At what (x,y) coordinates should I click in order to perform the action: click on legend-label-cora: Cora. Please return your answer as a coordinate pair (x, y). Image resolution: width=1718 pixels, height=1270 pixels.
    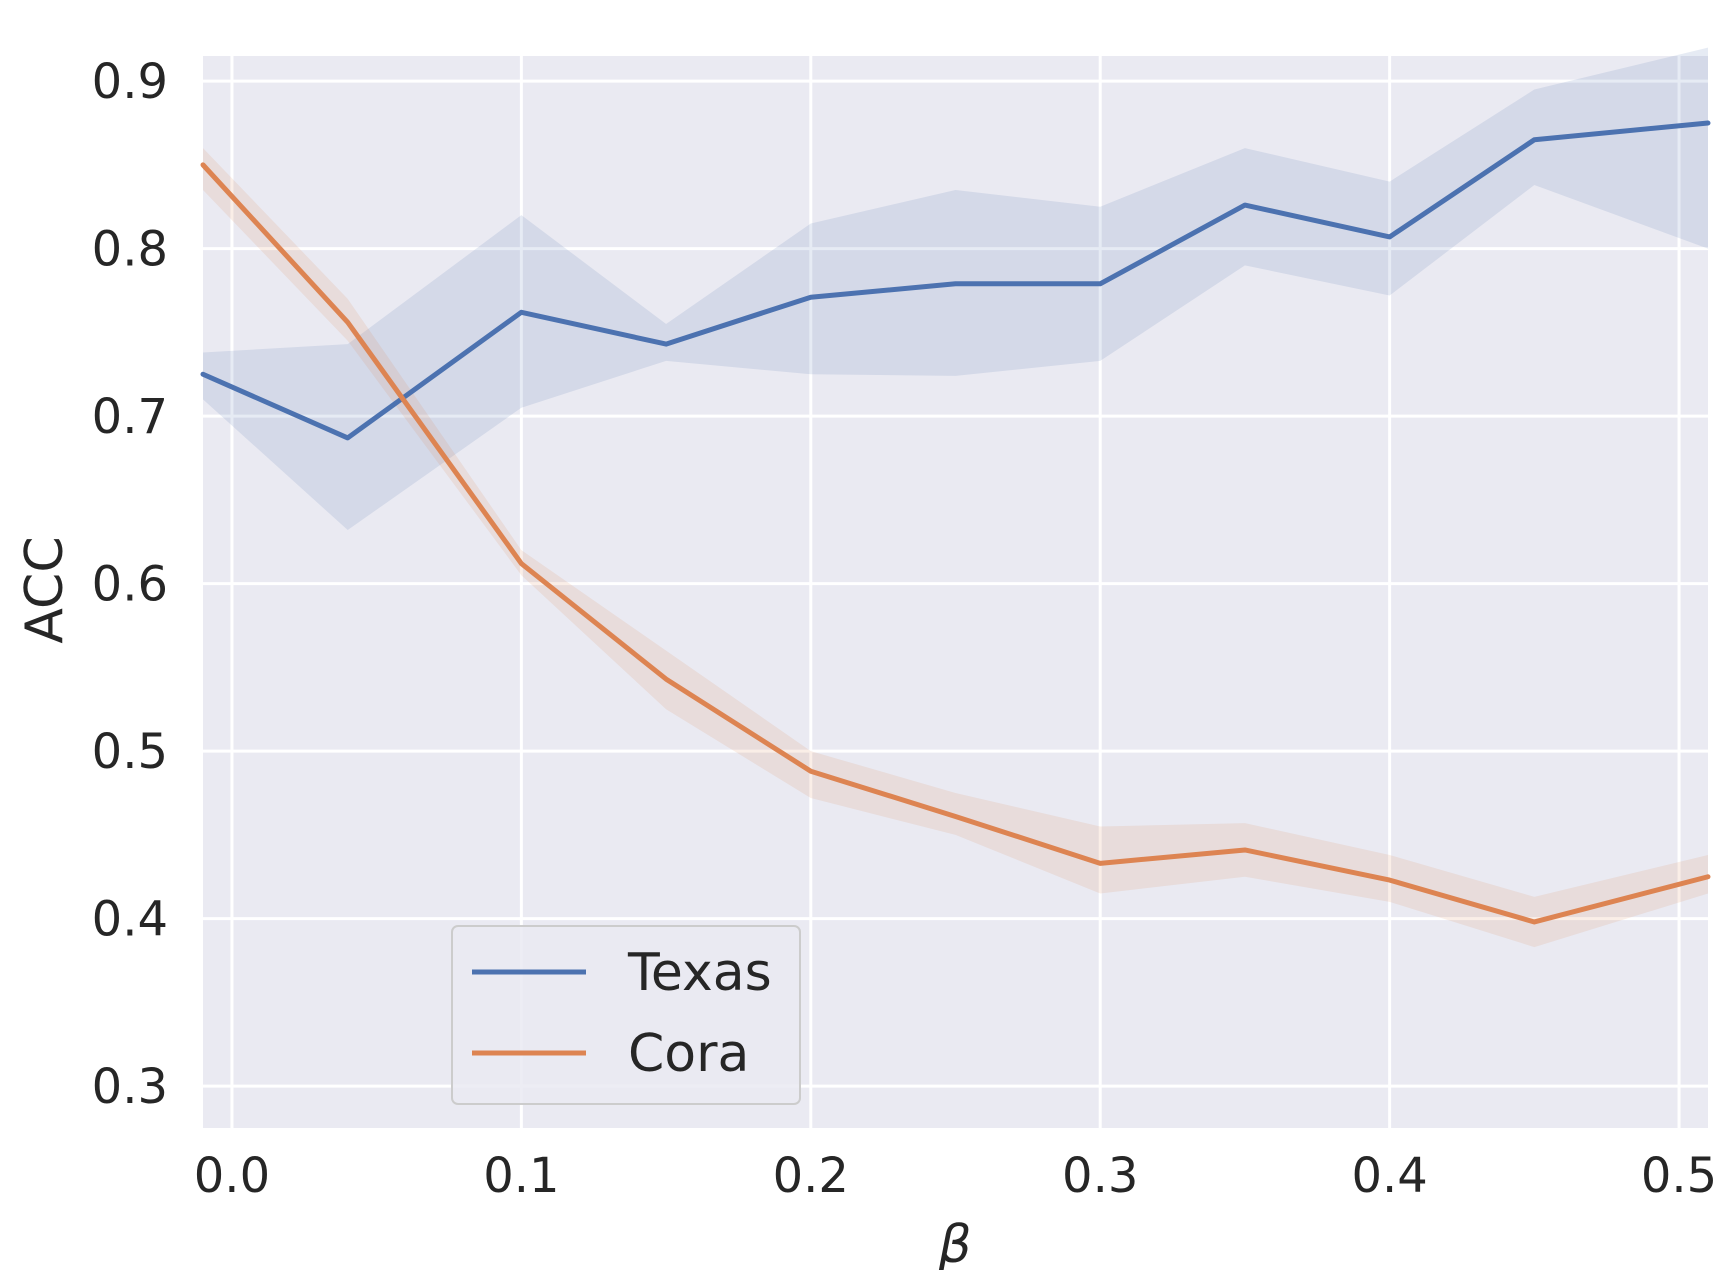
    Looking at the image, I should click on (688, 1054).